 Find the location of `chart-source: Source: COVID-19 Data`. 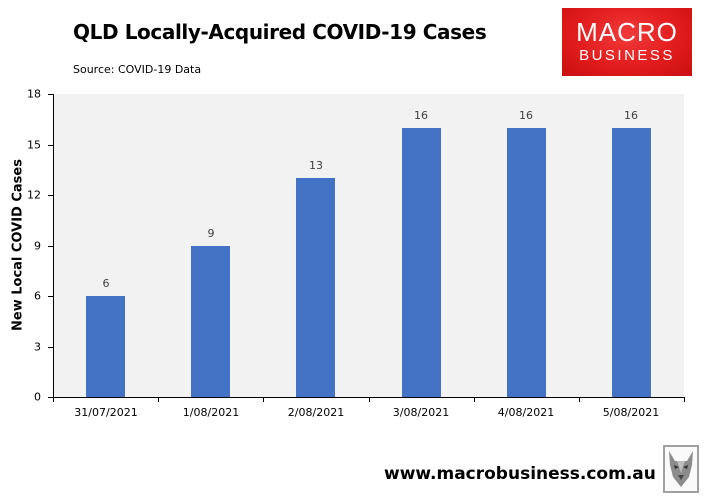

chart-source: Source: COVID-19 Data is located at coordinates (137, 69).